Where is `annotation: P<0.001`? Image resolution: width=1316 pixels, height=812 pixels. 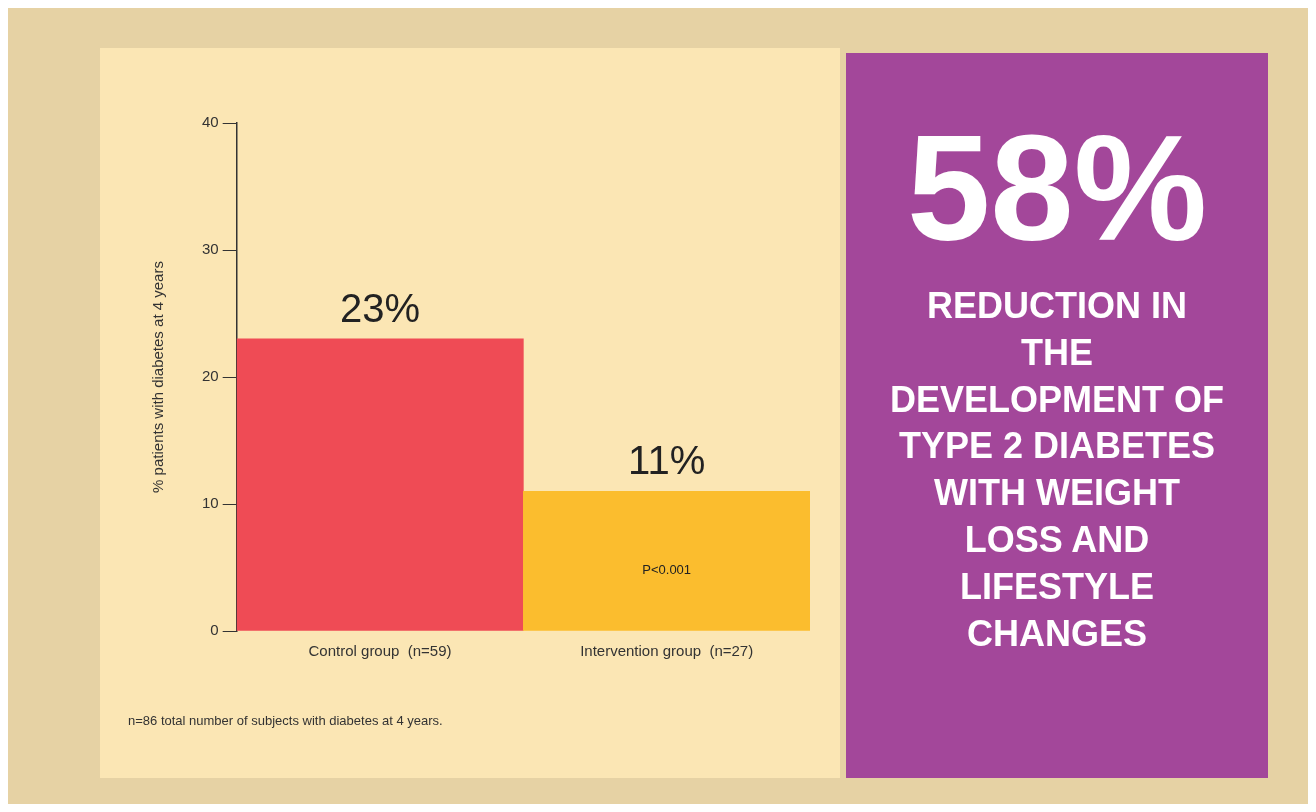
annotation: P<0.001 is located at coordinates (667, 570).